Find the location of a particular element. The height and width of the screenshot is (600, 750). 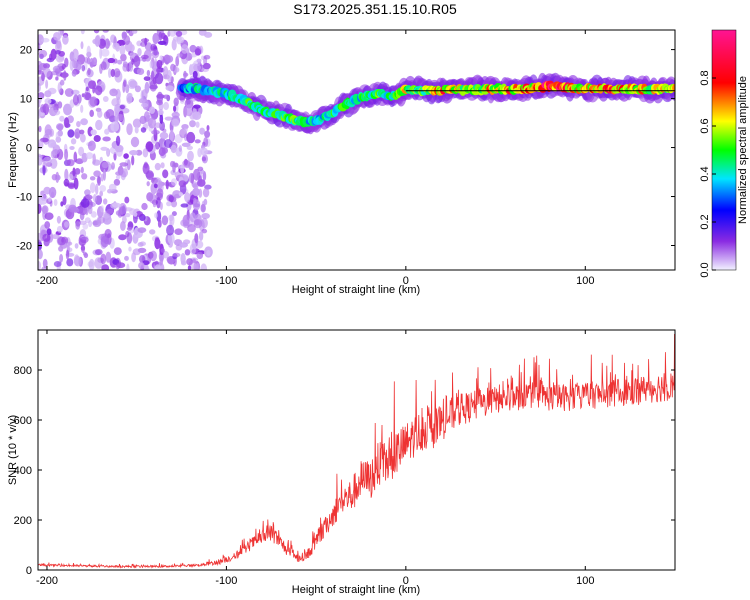

noise-blobs is located at coordinates (125, 150).